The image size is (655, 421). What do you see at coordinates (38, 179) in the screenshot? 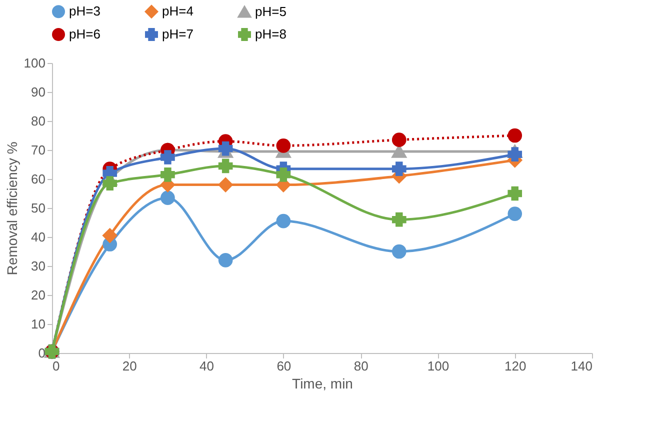
I see `y-tick-label: 60` at bounding box center [38, 179].